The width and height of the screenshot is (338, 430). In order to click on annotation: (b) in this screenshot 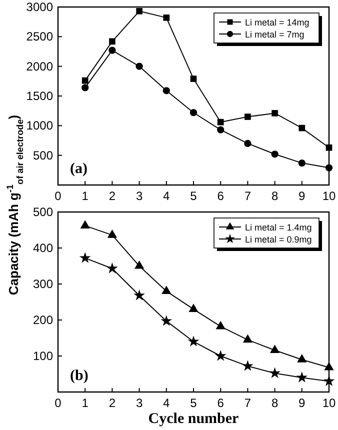, I will do `click(79, 376)`.